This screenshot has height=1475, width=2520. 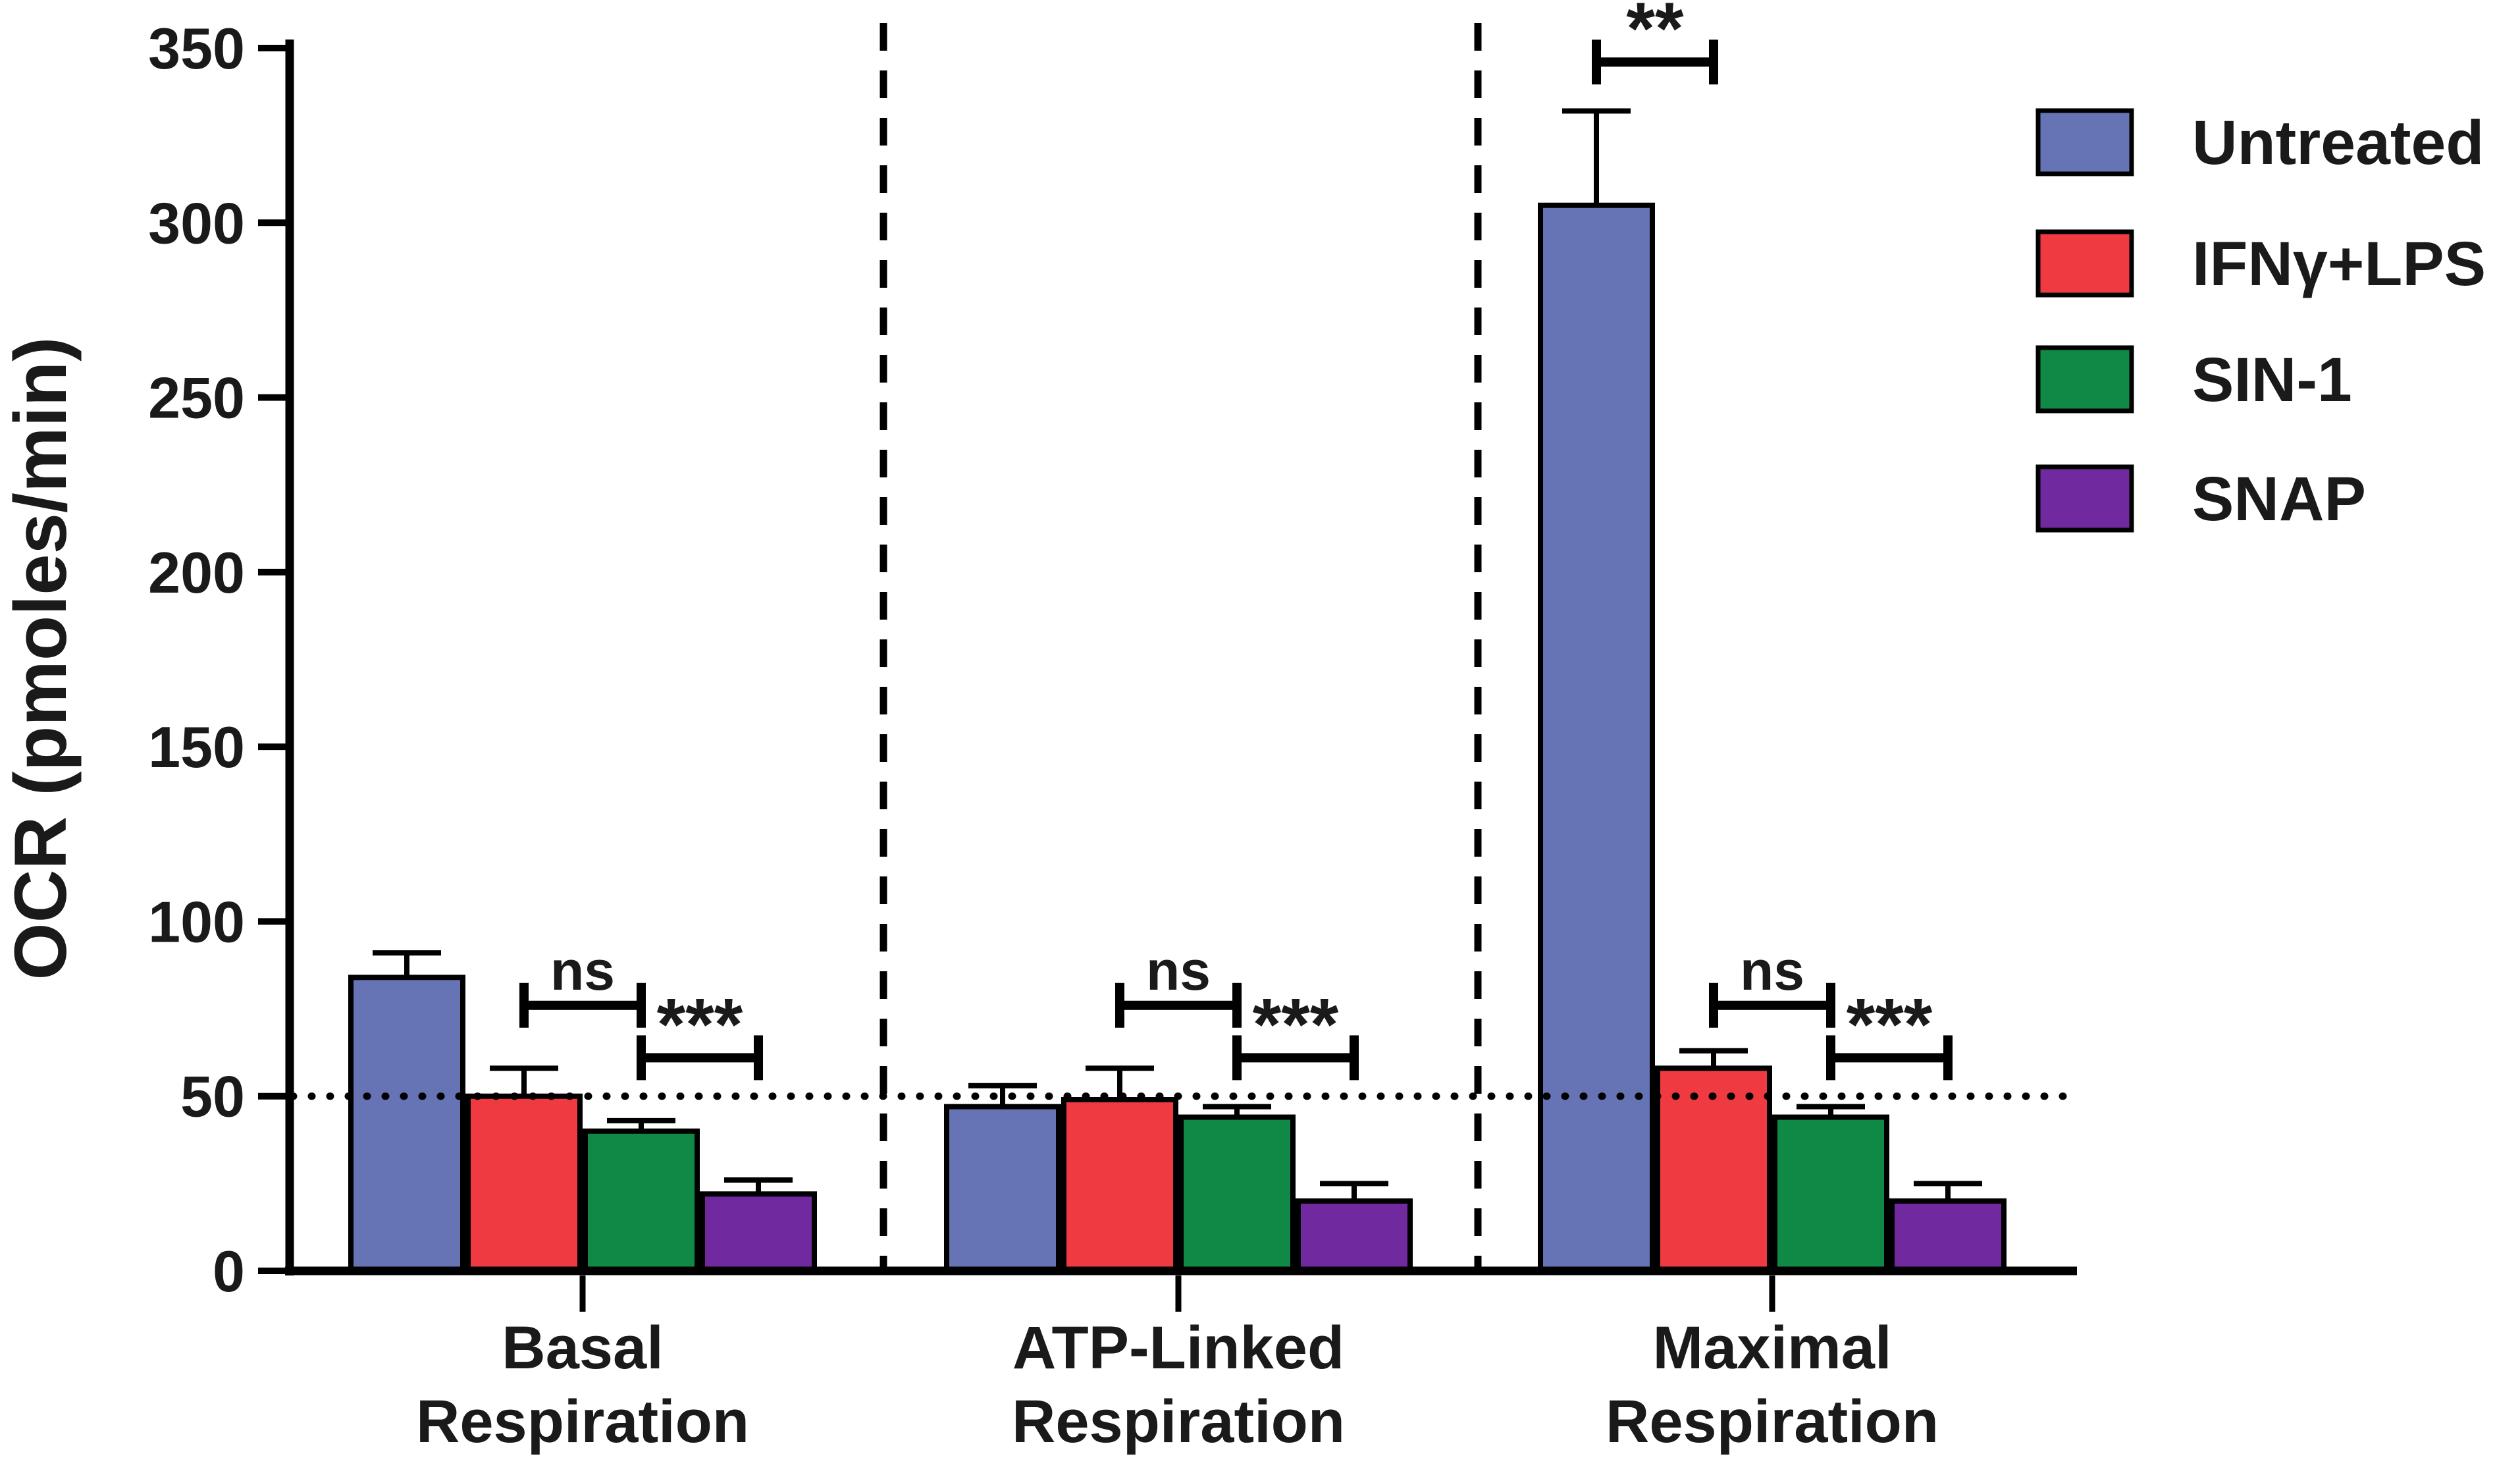 I want to click on snap-swatch, so click(x=2084, y=499).